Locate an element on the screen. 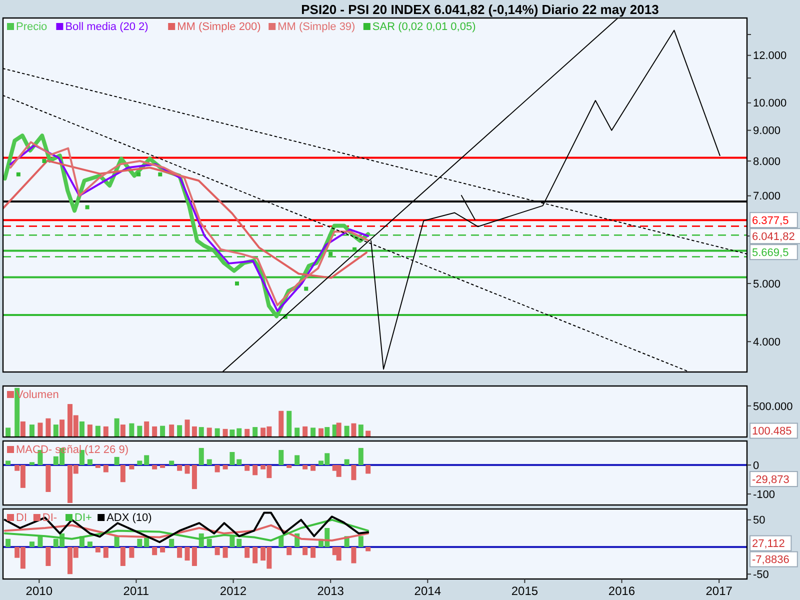  x-tick-label: 2010 is located at coordinates (39, 591).